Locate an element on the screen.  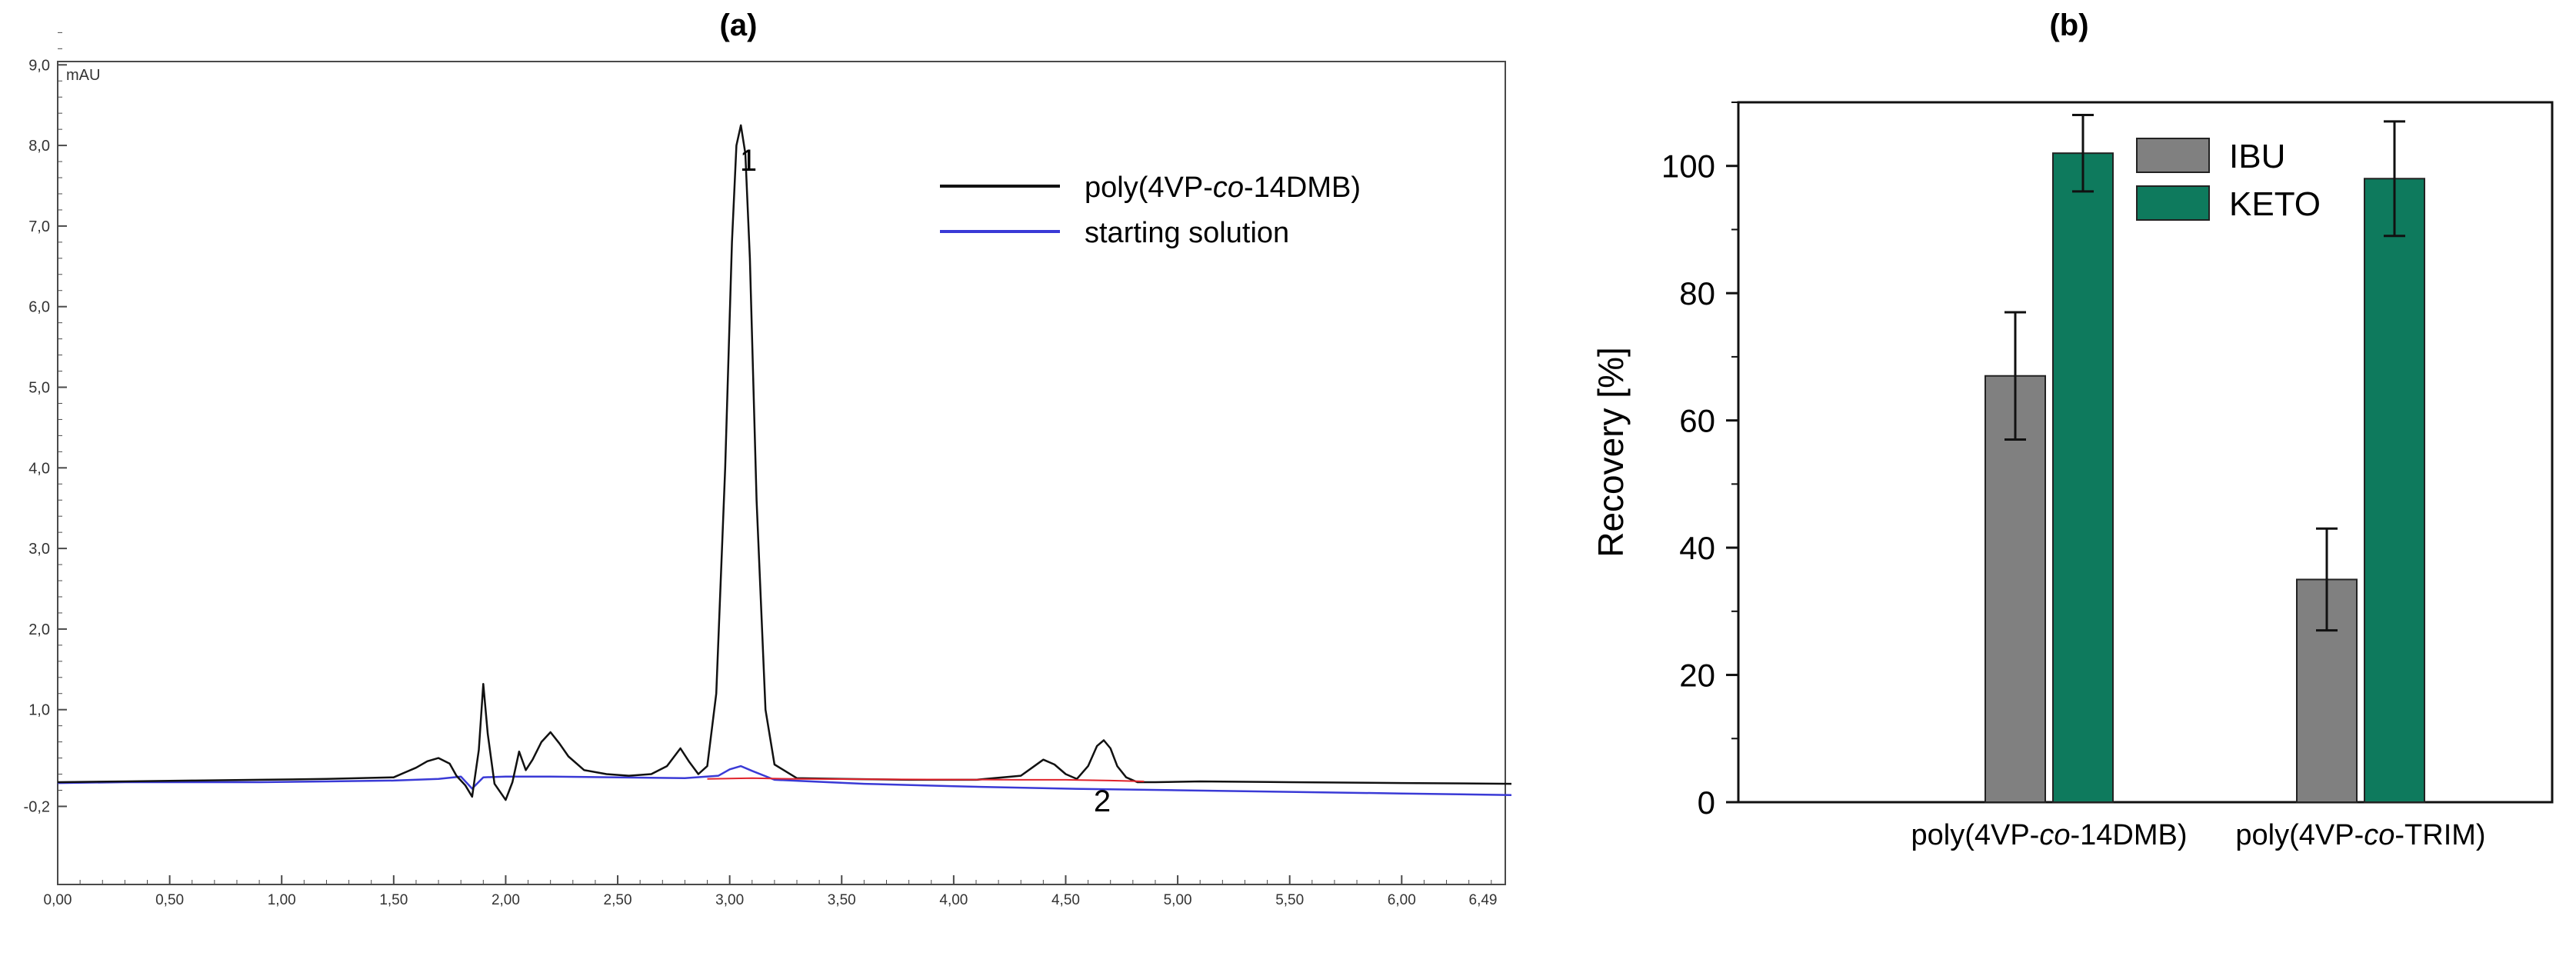
x-tick-label: 6,00 is located at coordinates (1402, 900).